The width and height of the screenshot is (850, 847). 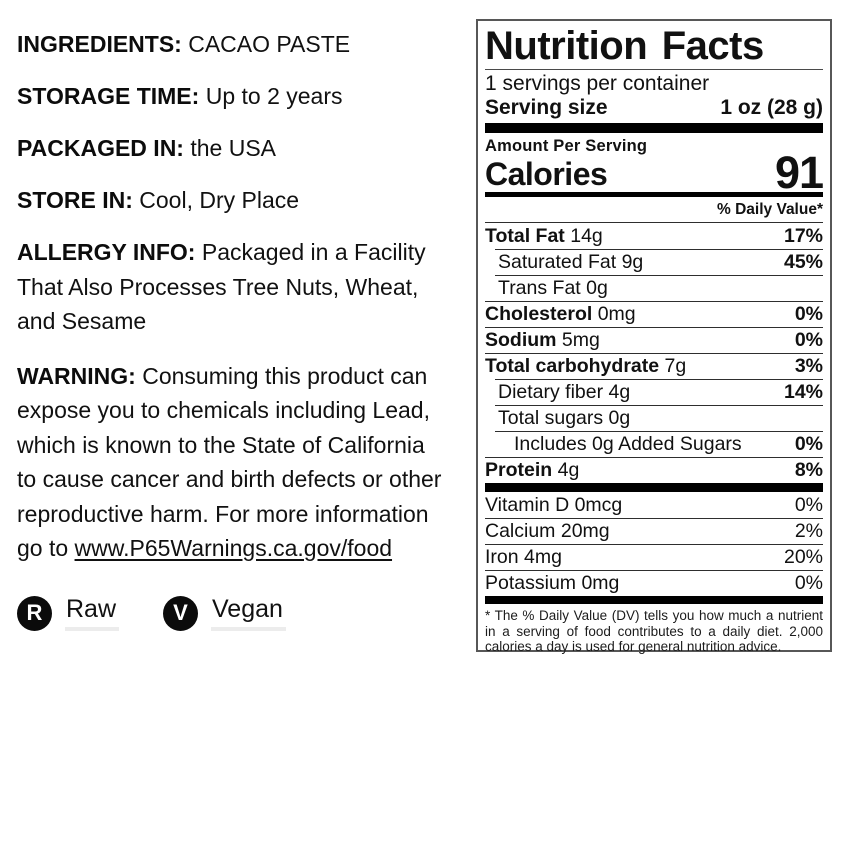 I want to click on attribute-badges: R Raw V Vegan, so click(x=248, y=613).